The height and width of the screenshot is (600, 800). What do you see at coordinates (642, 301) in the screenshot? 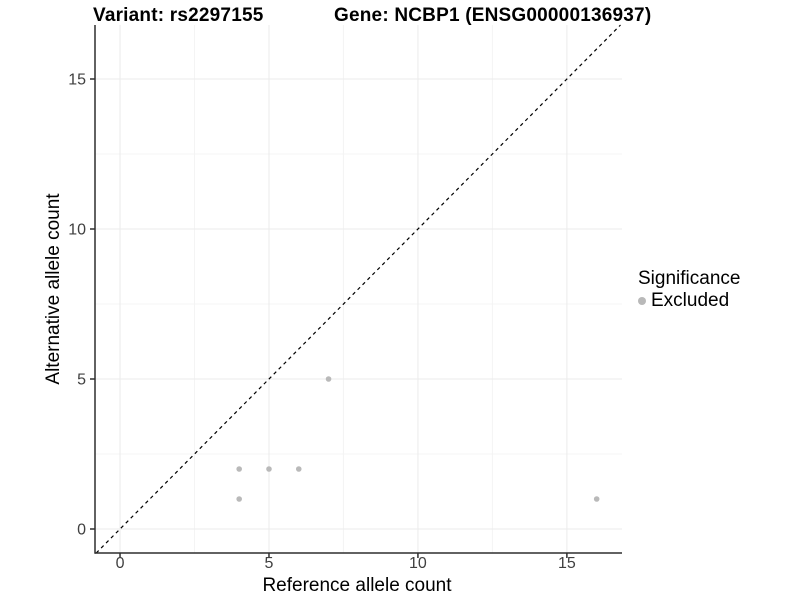
I see `excluded-point-icon` at bounding box center [642, 301].